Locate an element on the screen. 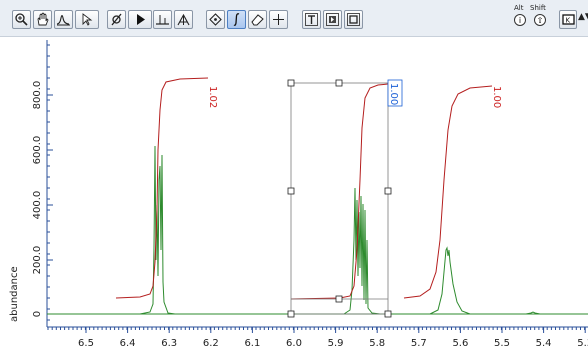 This screenshot has width=588, height=353. keyboard-icon: K is located at coordinates (568, 19).